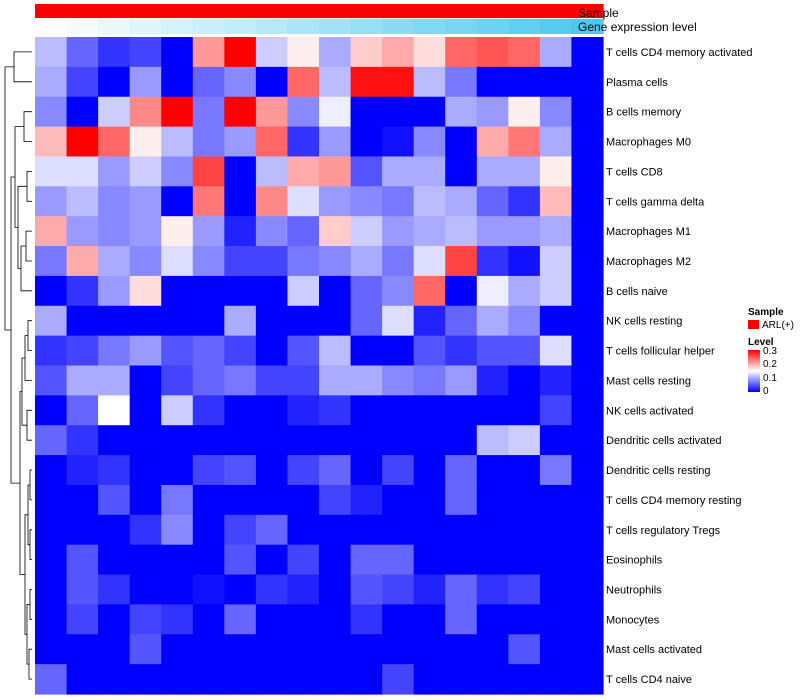 The width and height of the screenshot is (800, 700). I want to click on row-label: Monocytes, so click(633, 620).